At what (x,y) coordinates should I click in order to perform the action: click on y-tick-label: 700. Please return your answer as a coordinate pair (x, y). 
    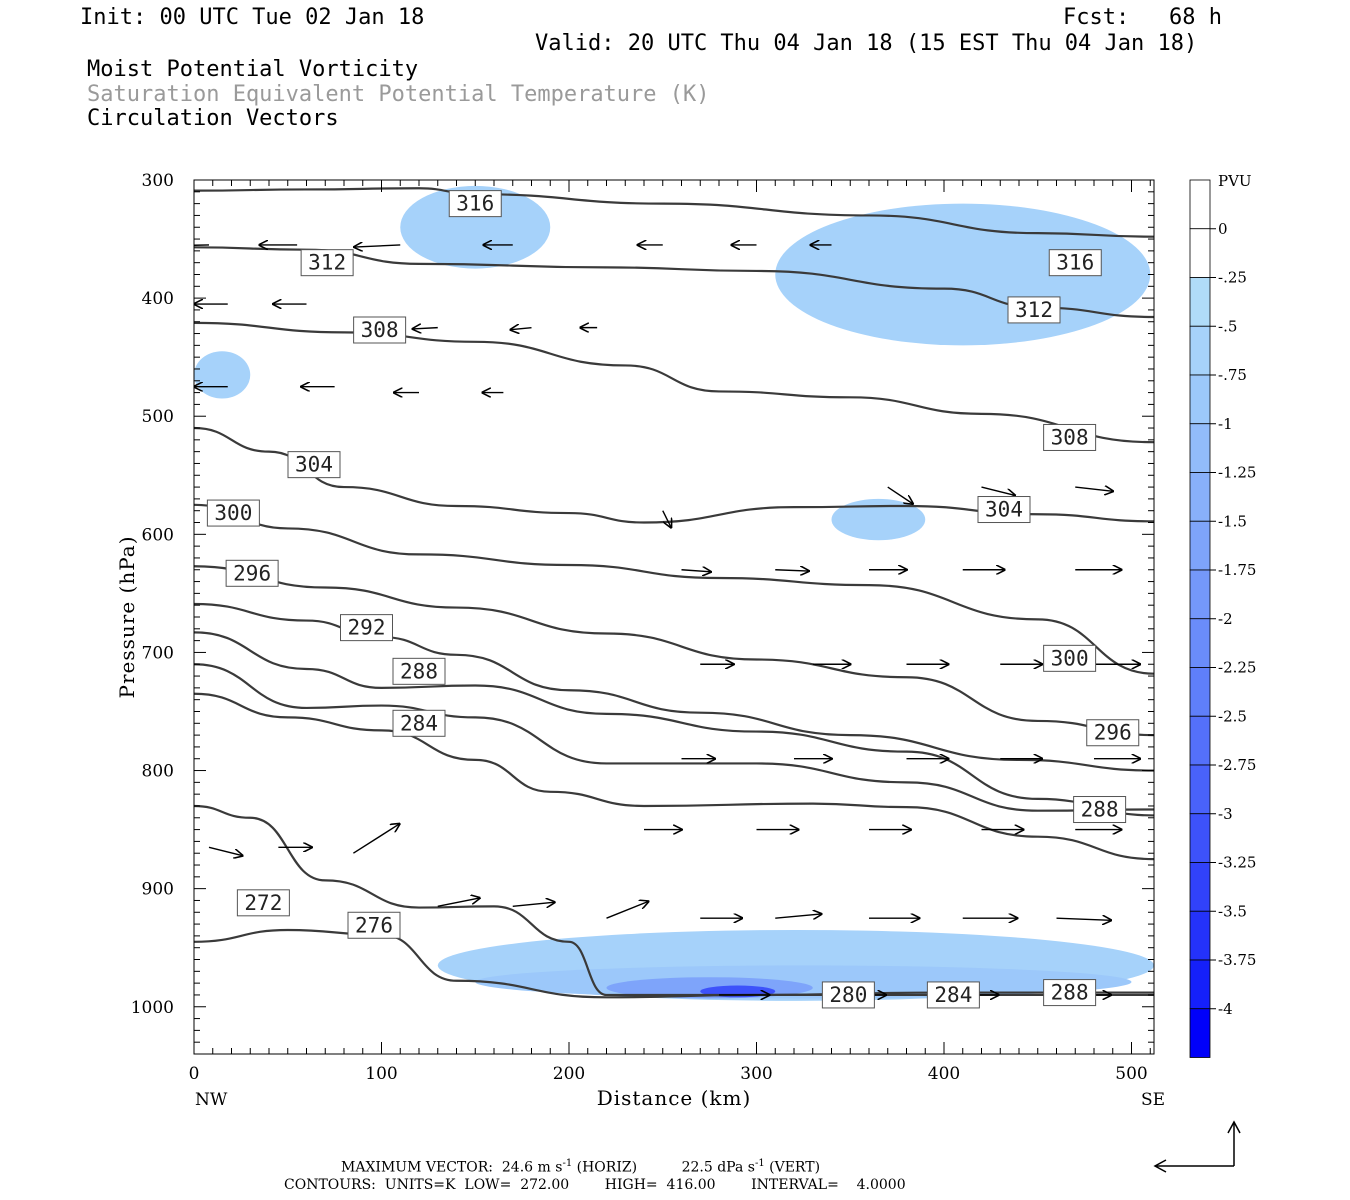
    Looking at the image, I should click on (158, 653).